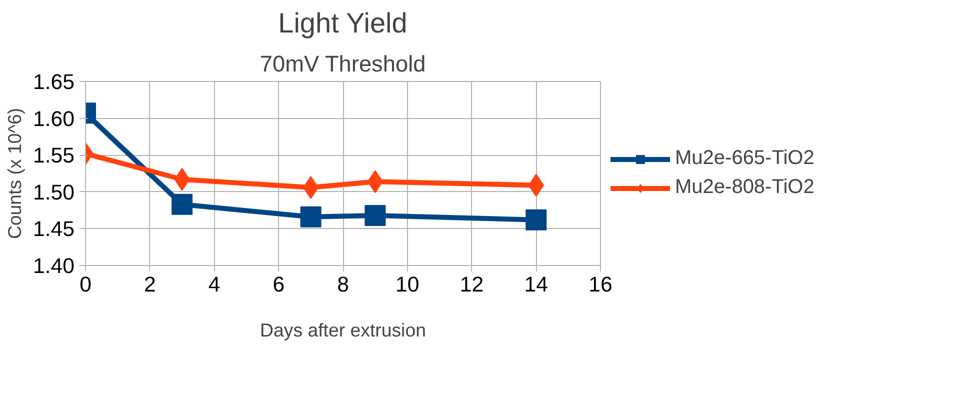 This screenshot has width=958, height=411. I want to click on x-tick-label: 12, so click(472, 284).